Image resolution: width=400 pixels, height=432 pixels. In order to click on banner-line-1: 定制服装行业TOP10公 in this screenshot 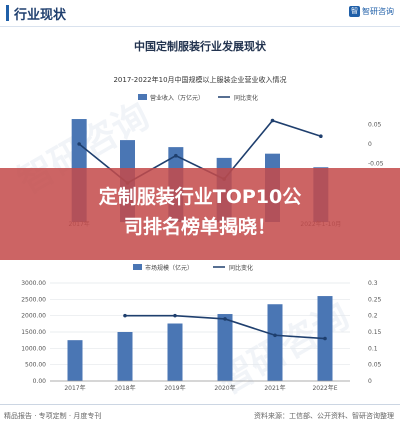, I will do `click(200, 197)`.